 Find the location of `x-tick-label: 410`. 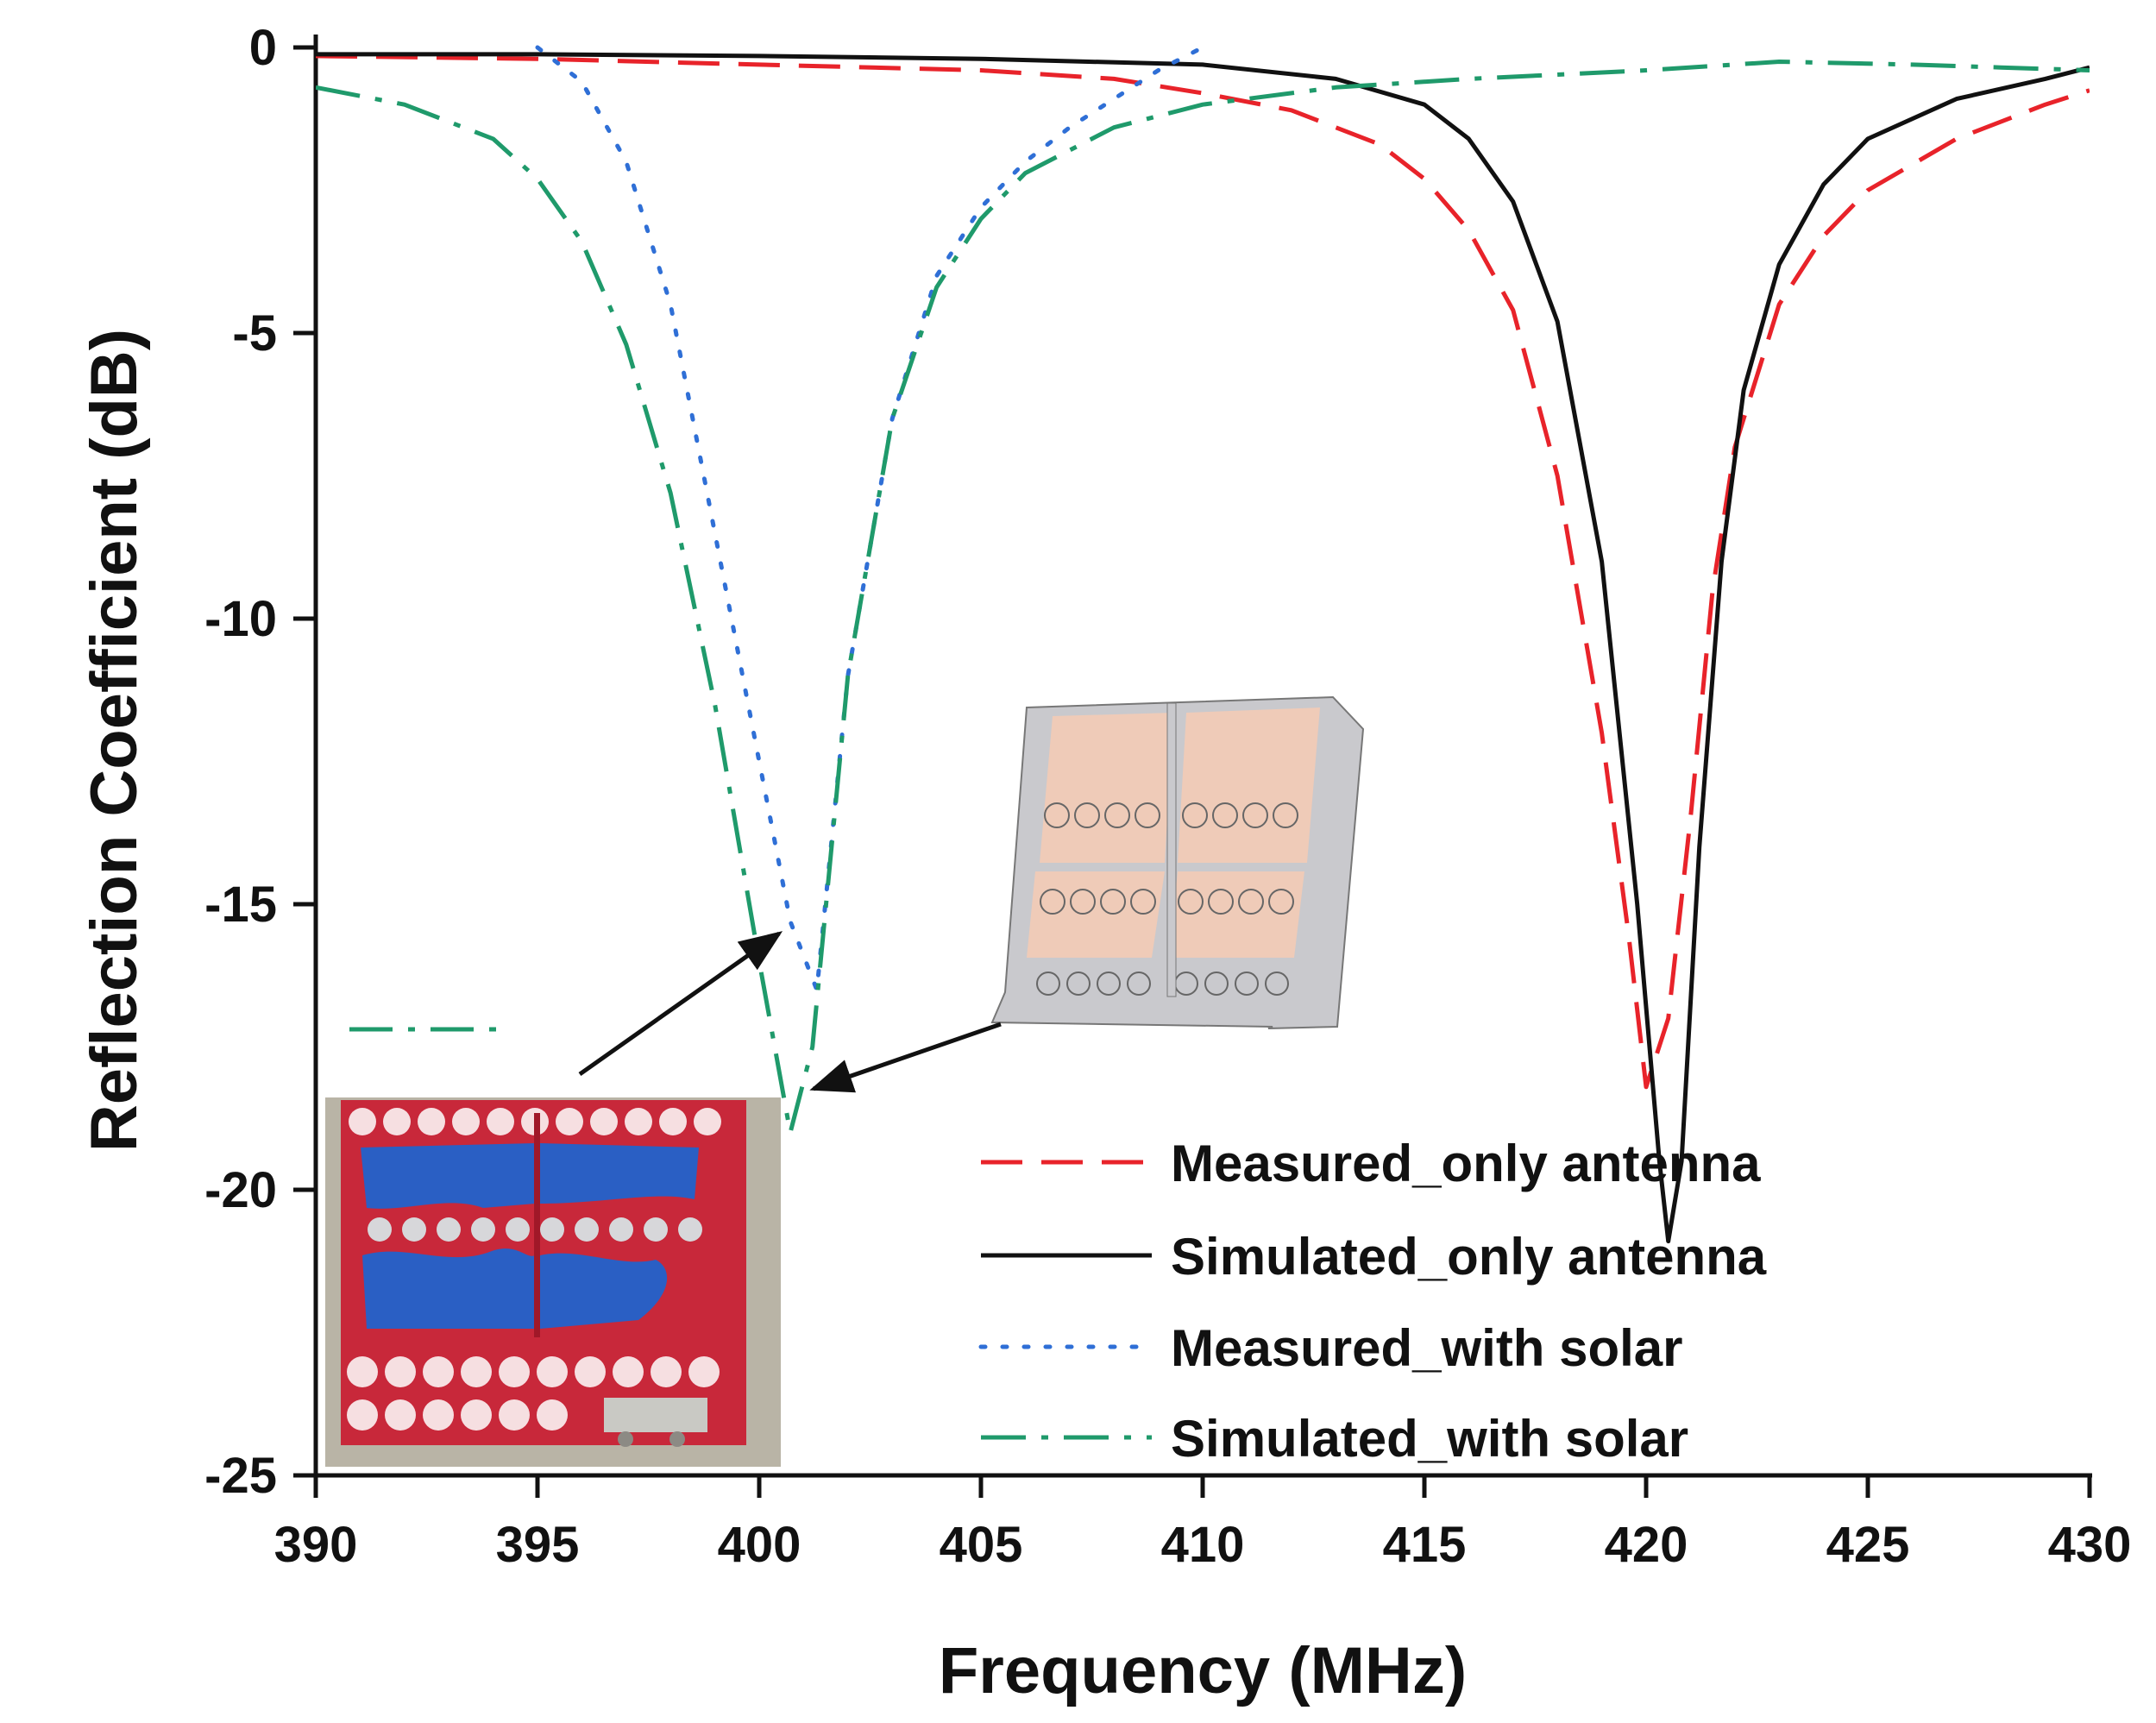

x-tick-label: 410 is located at coordinates (1203, 1545).